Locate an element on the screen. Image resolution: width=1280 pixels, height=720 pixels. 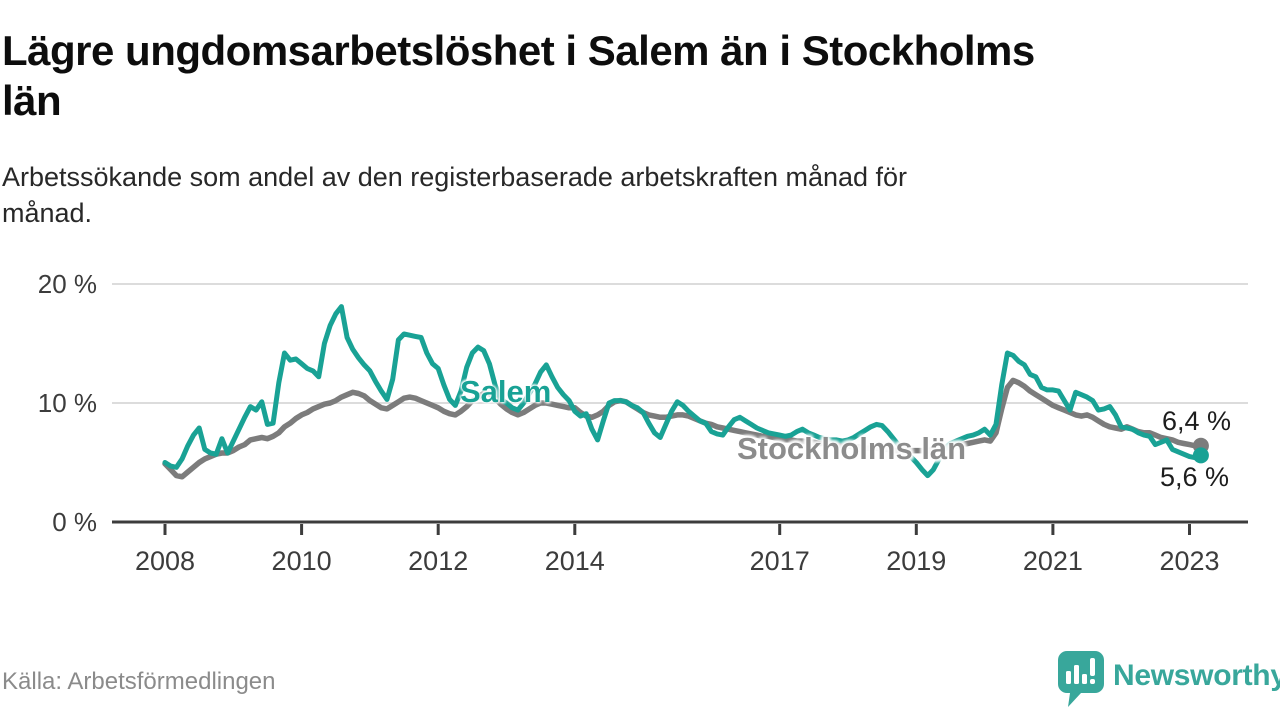
end-value-label-stockholms-lan: 6,4 % is located at coordinates (1197, 421).